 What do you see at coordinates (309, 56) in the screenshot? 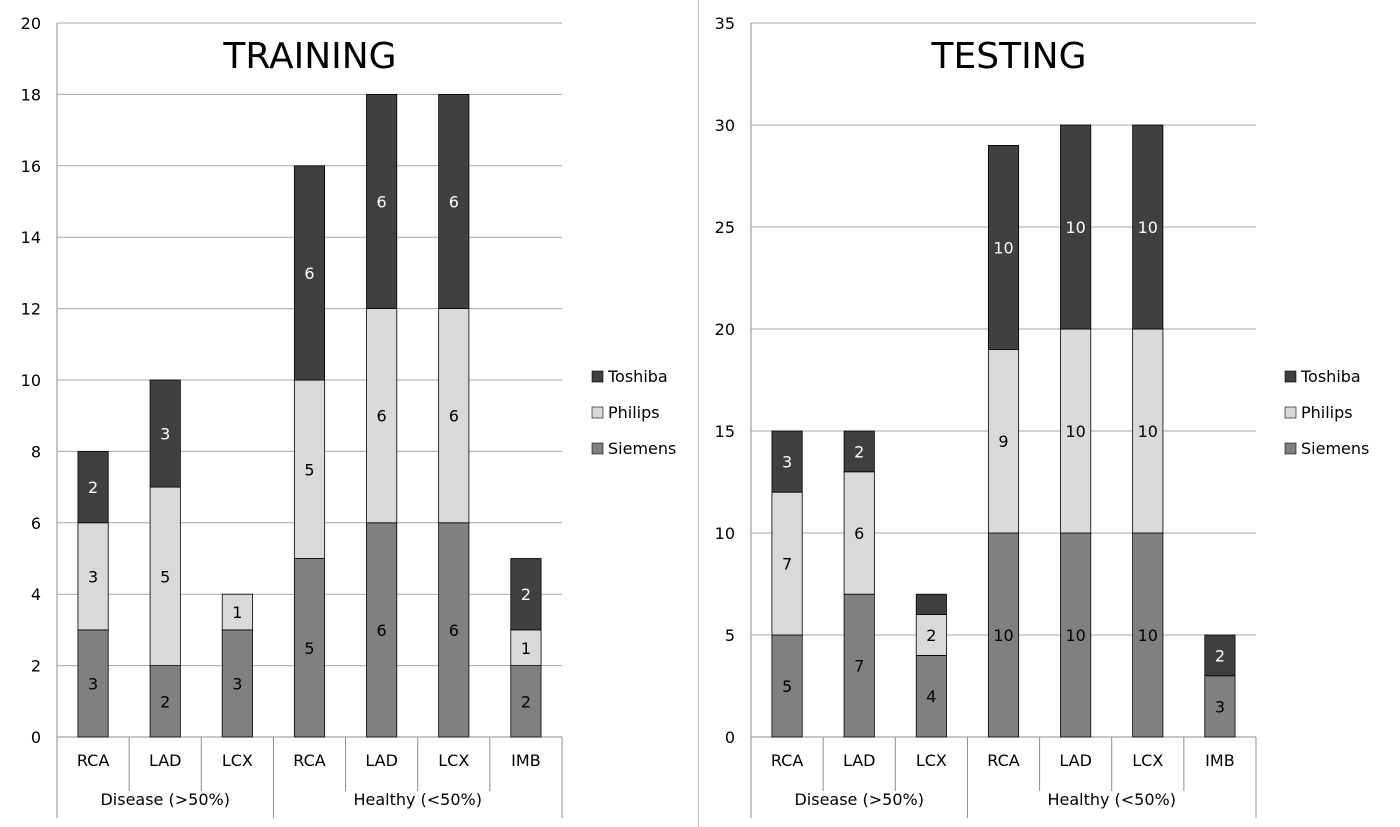
I see `chart-title: TRAINING` at bounding box center [309, 56].